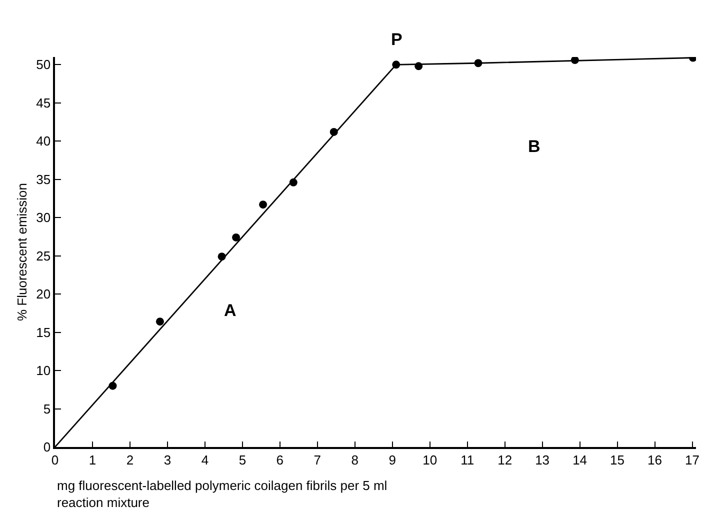 The width and height of the screenshot is (708, 514). What do you see at coordinates (43, 102) in the screenshot?
I see `y-tick-label: 45` at bounding box center [43, 102].